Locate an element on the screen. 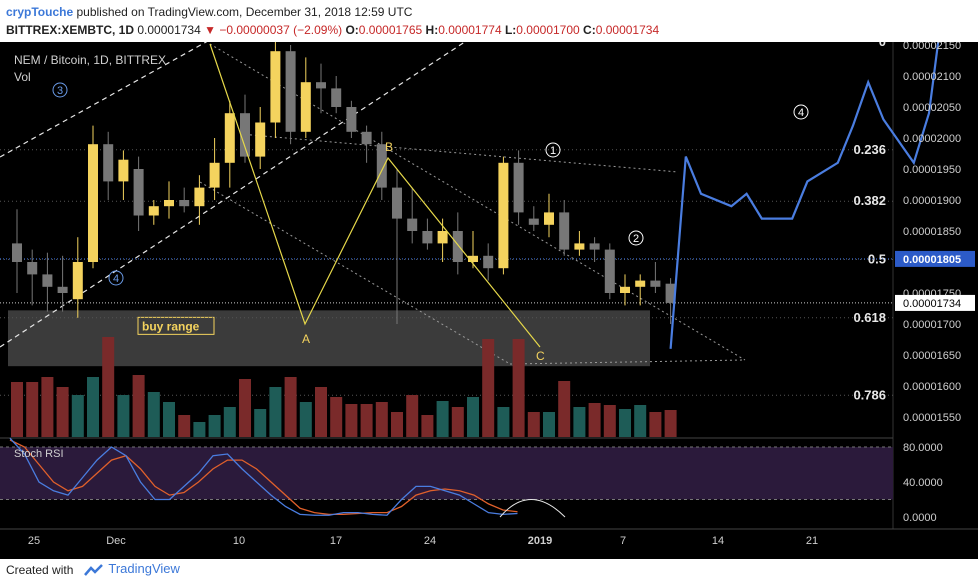 The width and height of the screenshot is (978, 587). wave-count-label: 4 is located at coordinates (801, 113).